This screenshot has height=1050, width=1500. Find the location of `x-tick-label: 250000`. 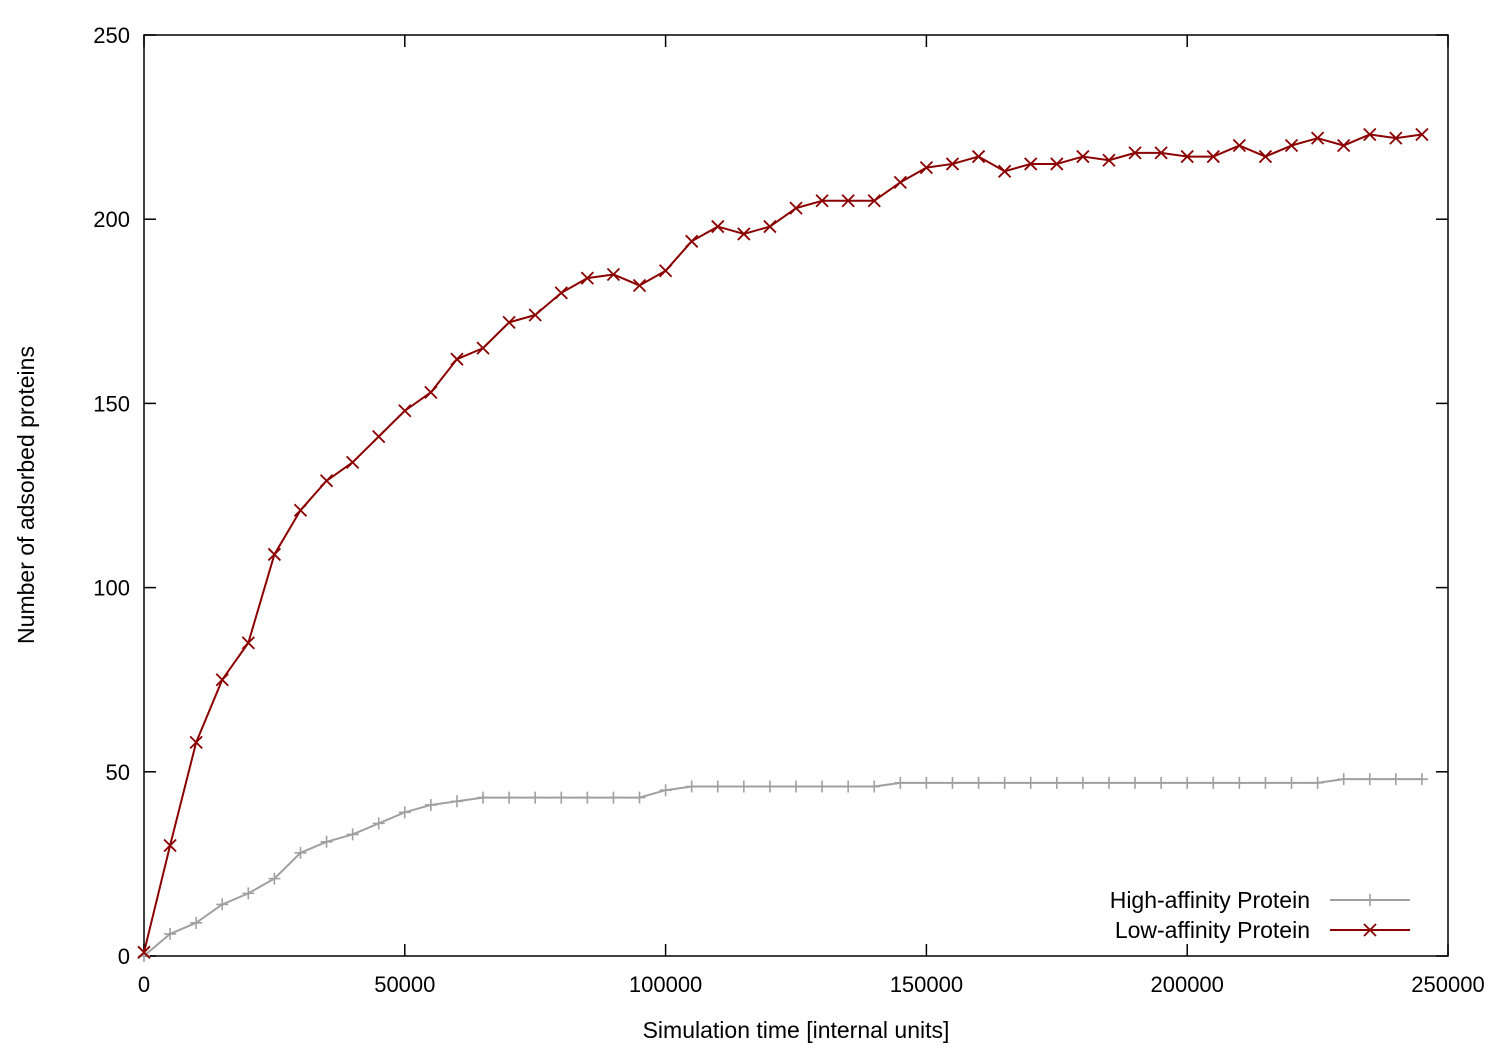

x-tick-label: 250000 is located at coordinates (1447, 984).